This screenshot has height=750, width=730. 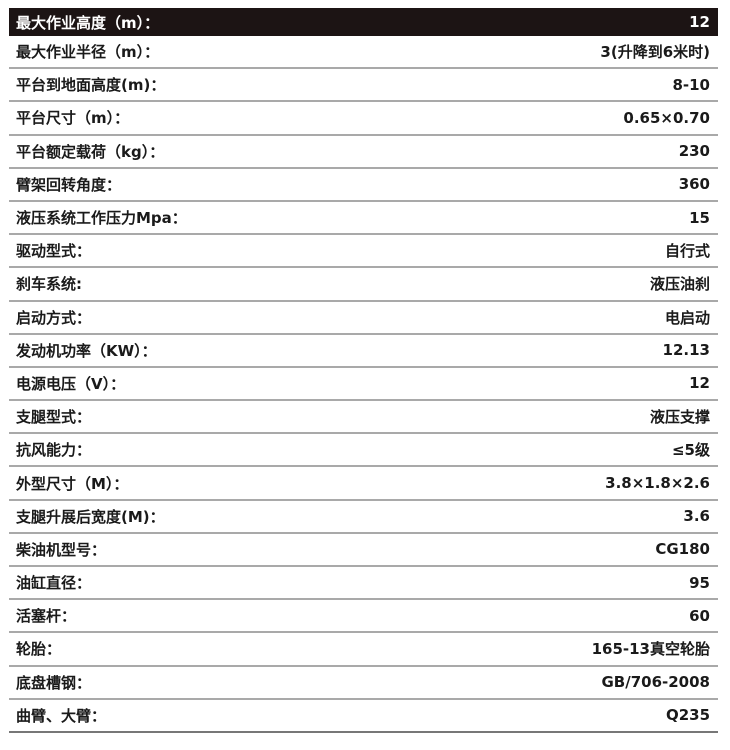 What do you see at coordinates (655, 52) in the screenshot?
I see `spec-value: 3(升降到6米时)` at bounding box center [655, 52].